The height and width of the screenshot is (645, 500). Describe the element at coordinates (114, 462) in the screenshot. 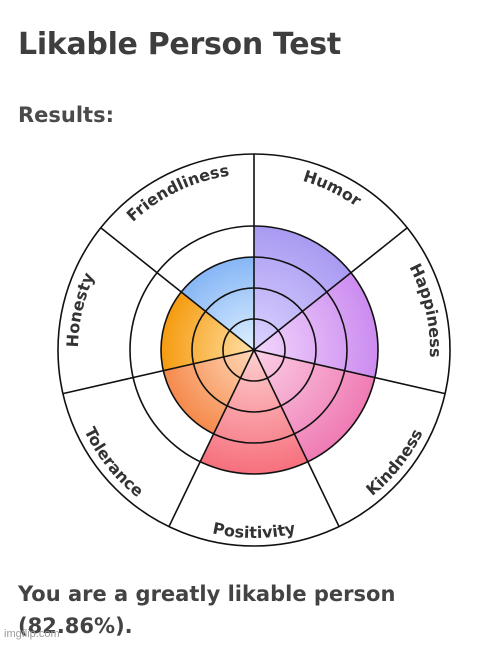

I see `label-tolerance: Tolerance` at that location.